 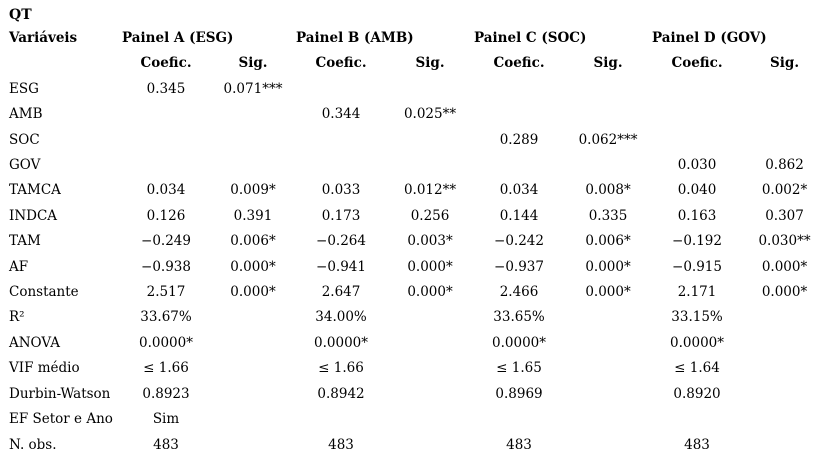 What do you see at coordinates (166, 215) in the screenshot?
I see `cell-value: 0.126` at bounding box center [166, 215].